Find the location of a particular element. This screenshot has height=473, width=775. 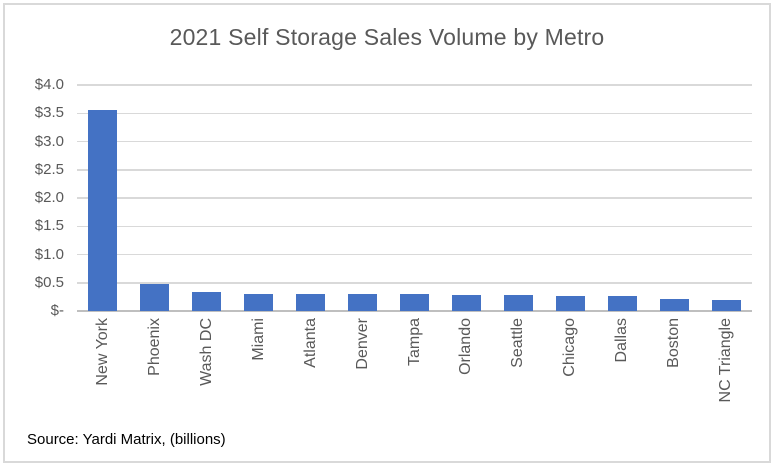

x-axis-tick-label: Orlando is located at coordinates (466, 346).